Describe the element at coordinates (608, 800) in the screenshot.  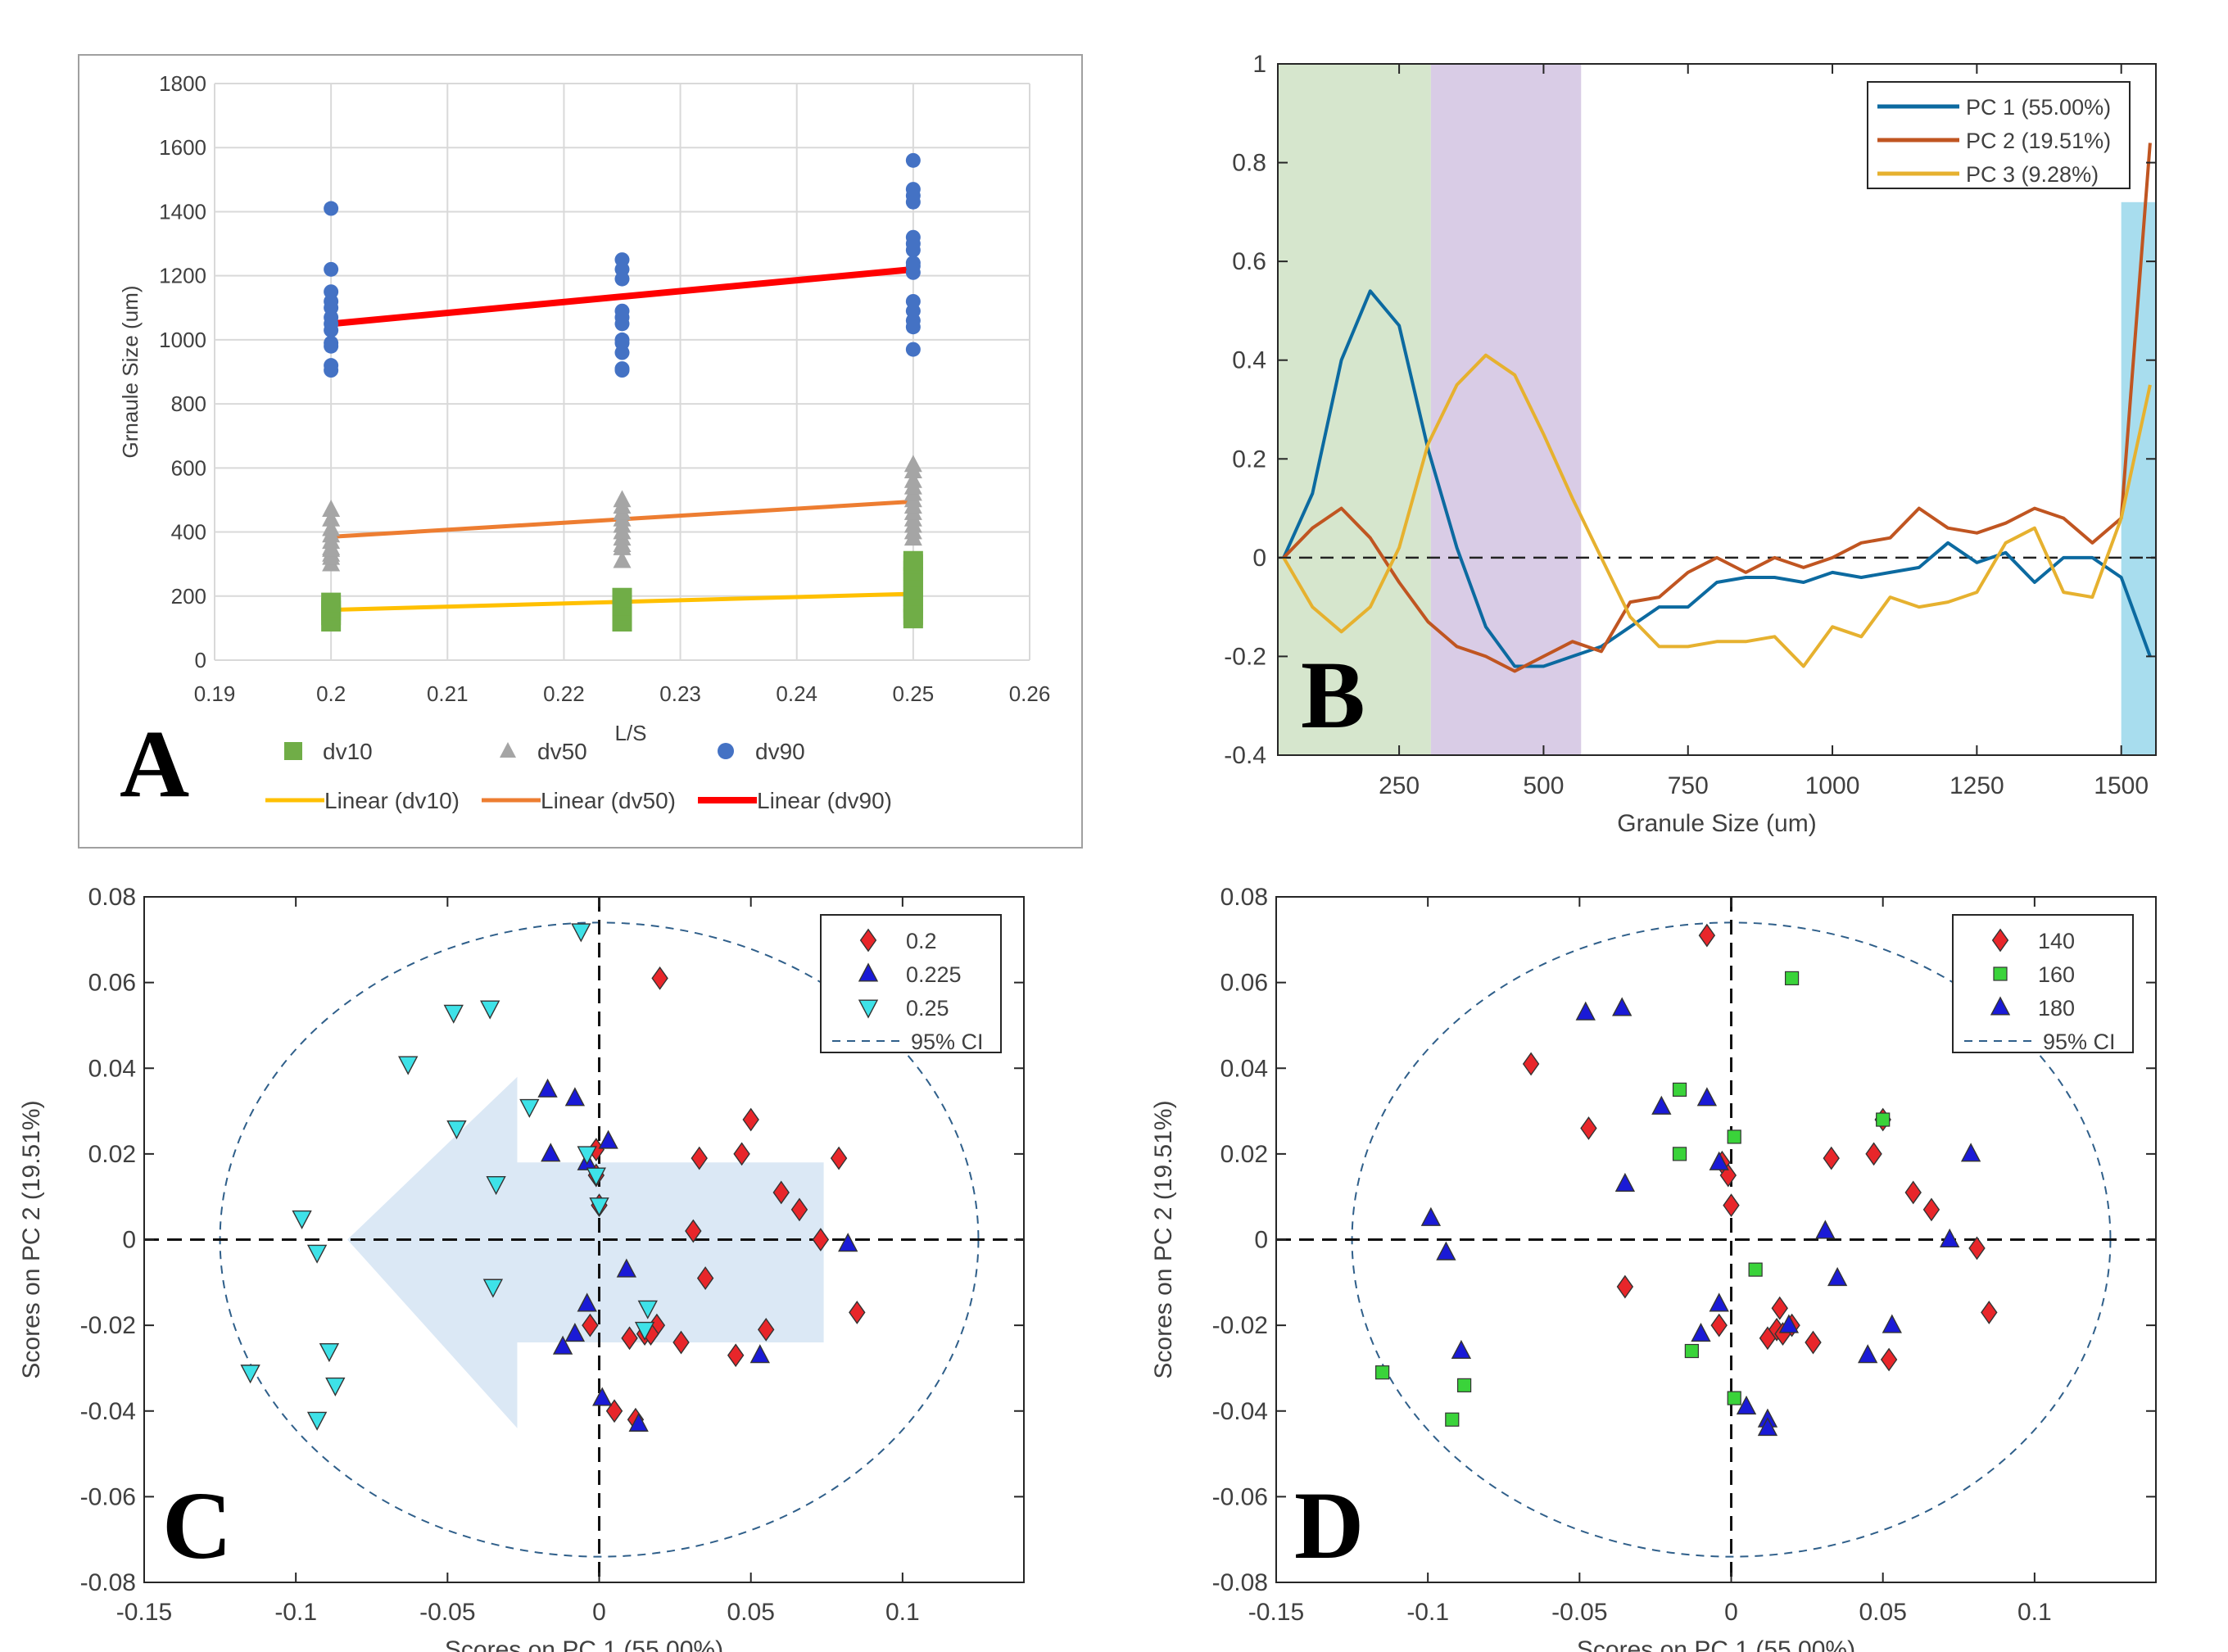
I see `legend-label: Linear (dv50)` at that location.